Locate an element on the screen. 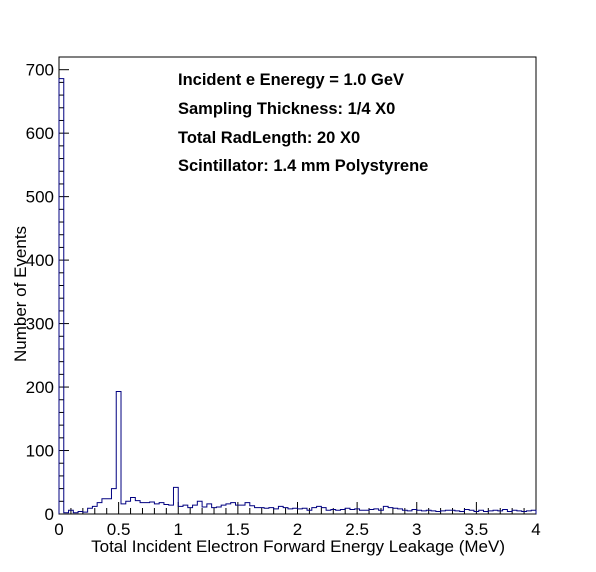 This screenshot has width=596, height=572. x-axis-ticks: 0 0.5 1 1.5 2 2.5 3 3.5 4 is located at coordinates (297, 520).